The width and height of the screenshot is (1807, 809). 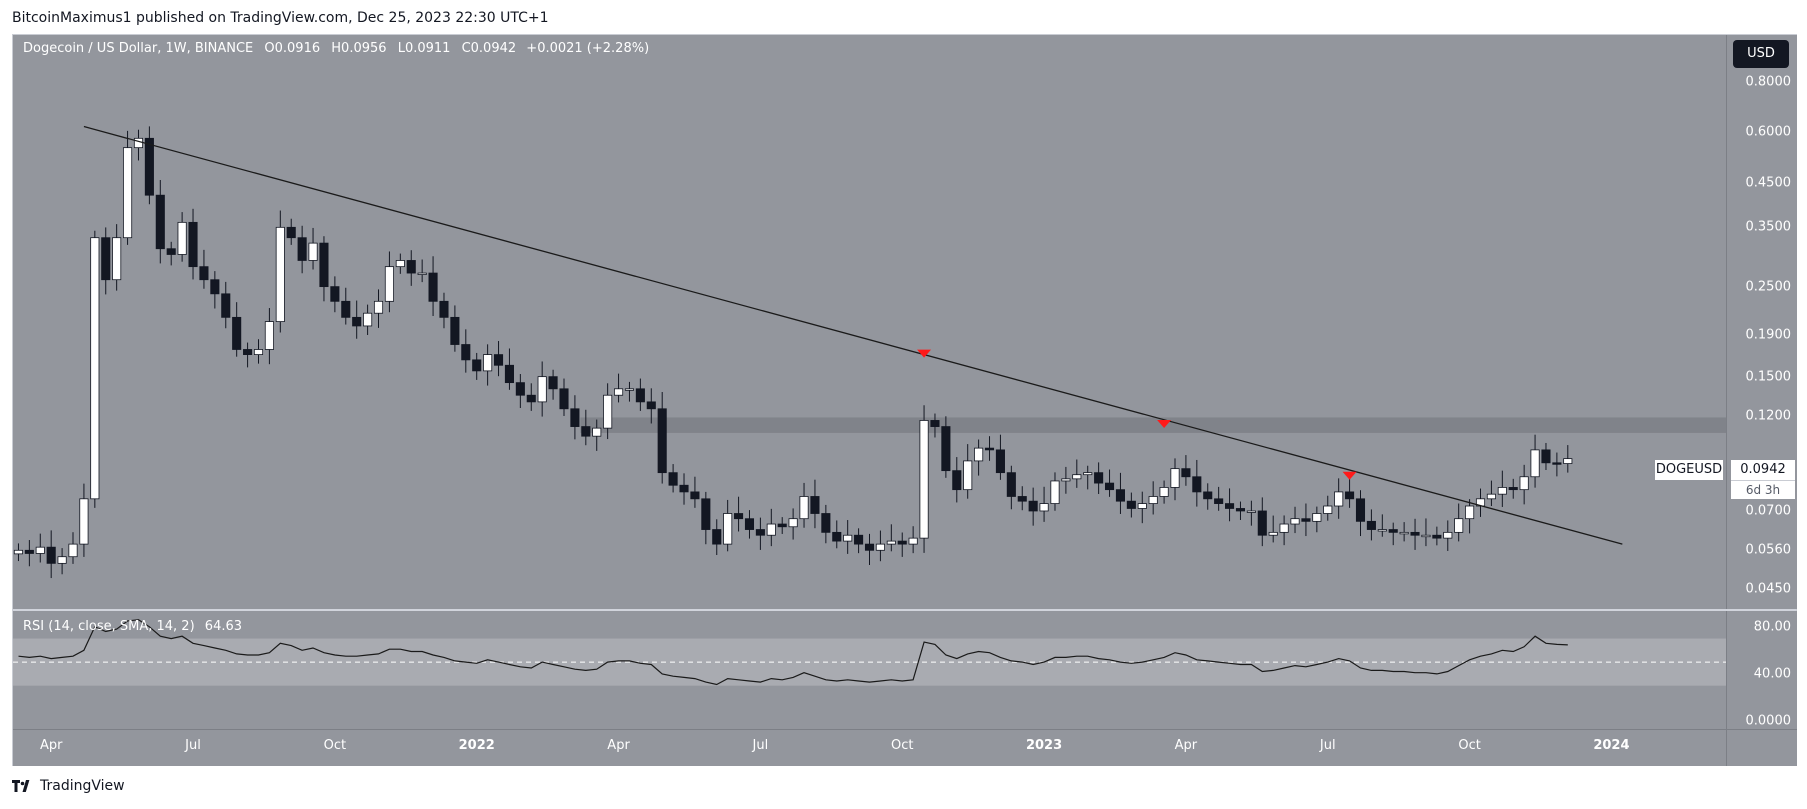 I want to click on currency-button: USD, so click(x=1761, y=54).